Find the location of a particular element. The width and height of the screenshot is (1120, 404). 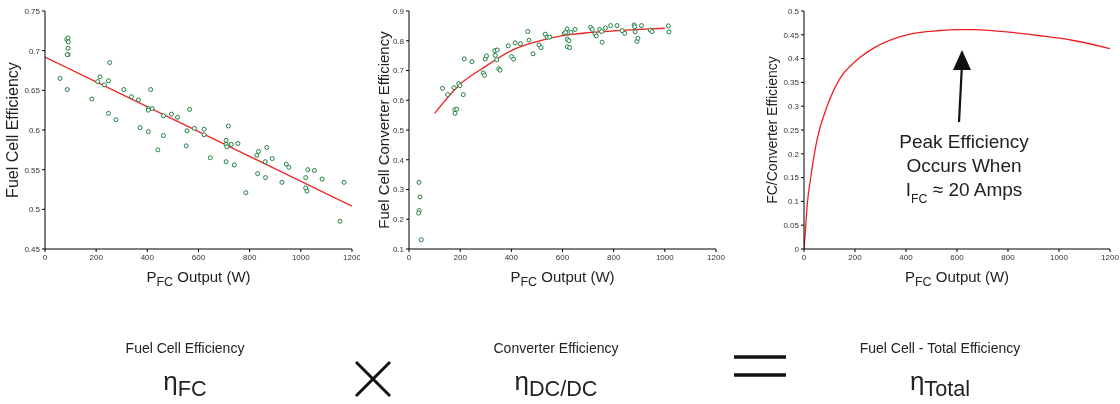

annotation: Peak Efficiency Occurs When I$_{FC}$ ≈ 20 Amps is located at coordinates (964, 168).